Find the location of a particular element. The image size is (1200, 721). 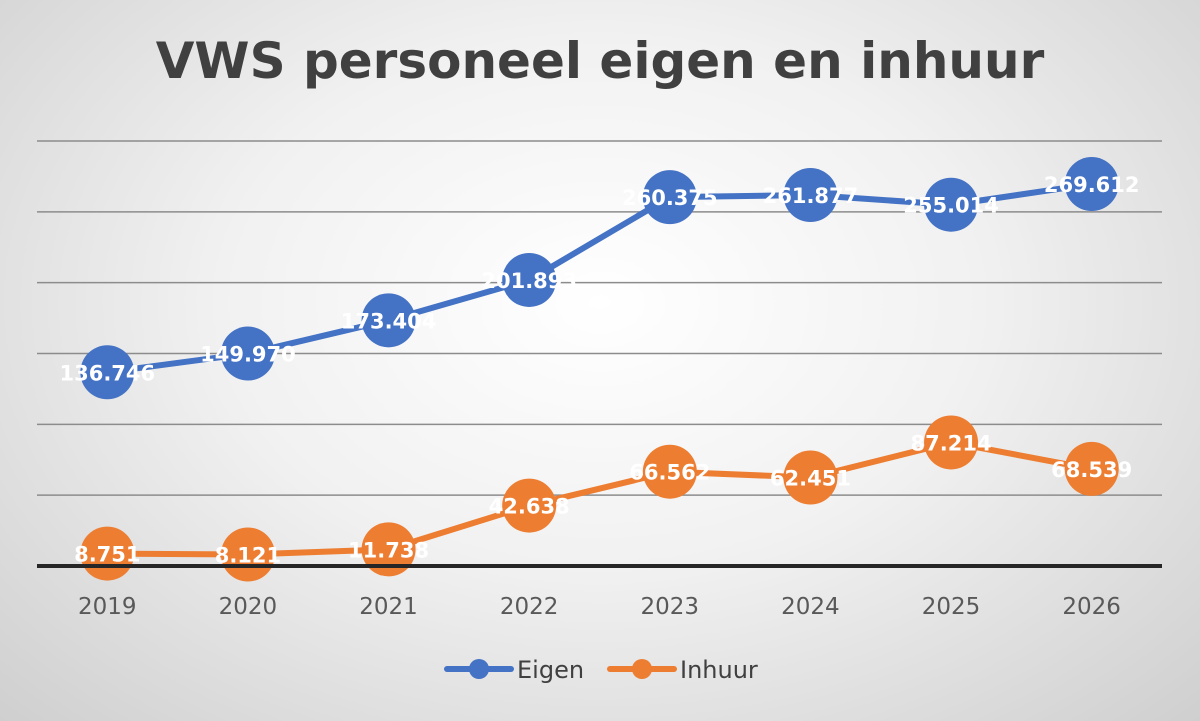

data-label-inhuur: 66.562 is located at coordinates (669, 473).